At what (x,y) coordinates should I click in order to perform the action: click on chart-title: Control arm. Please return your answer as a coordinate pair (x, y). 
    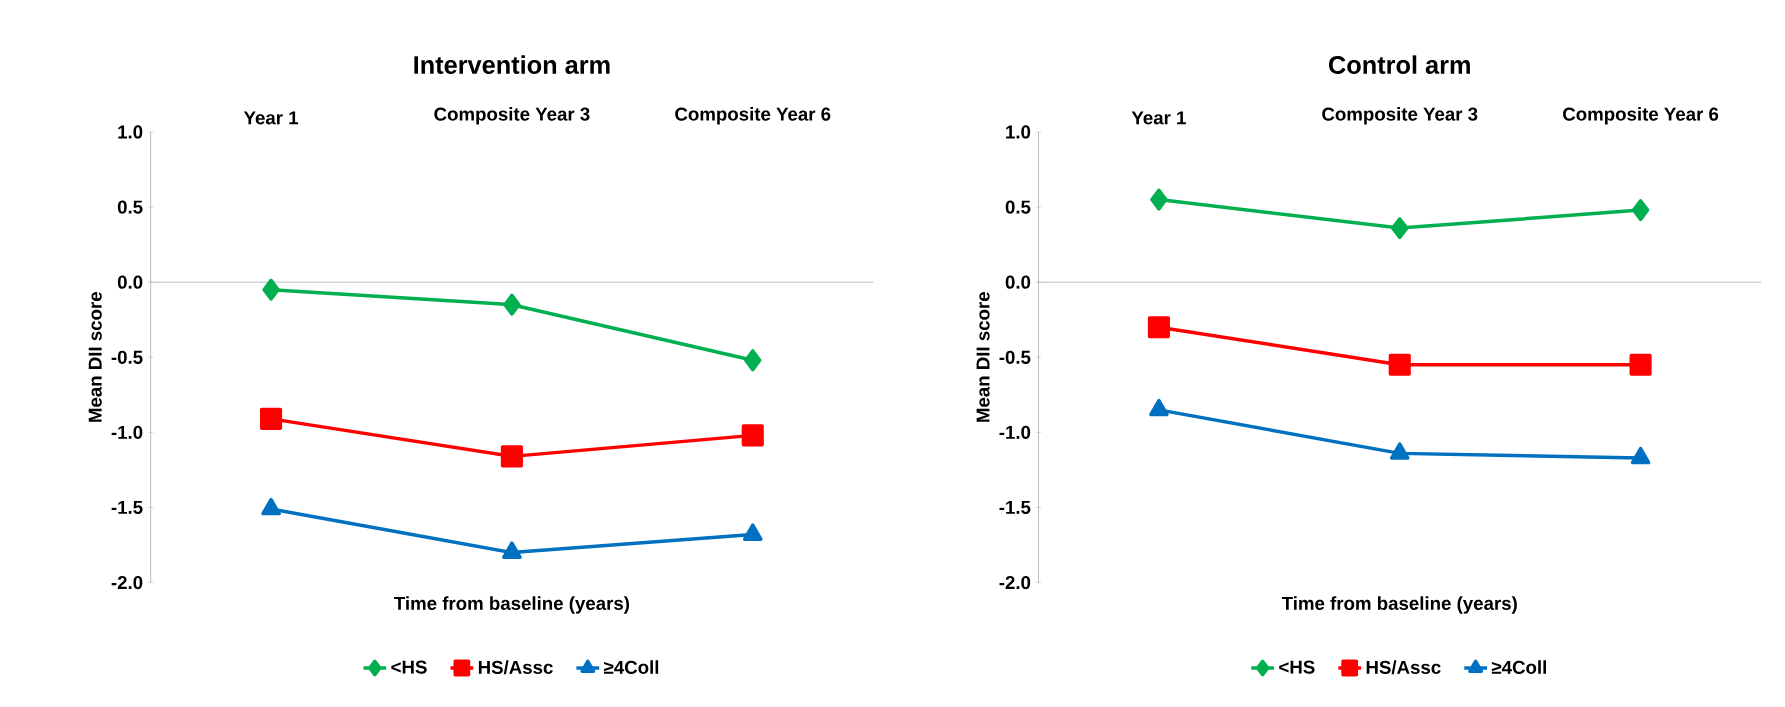
    Looking at the image, I should click on (1399, 65).